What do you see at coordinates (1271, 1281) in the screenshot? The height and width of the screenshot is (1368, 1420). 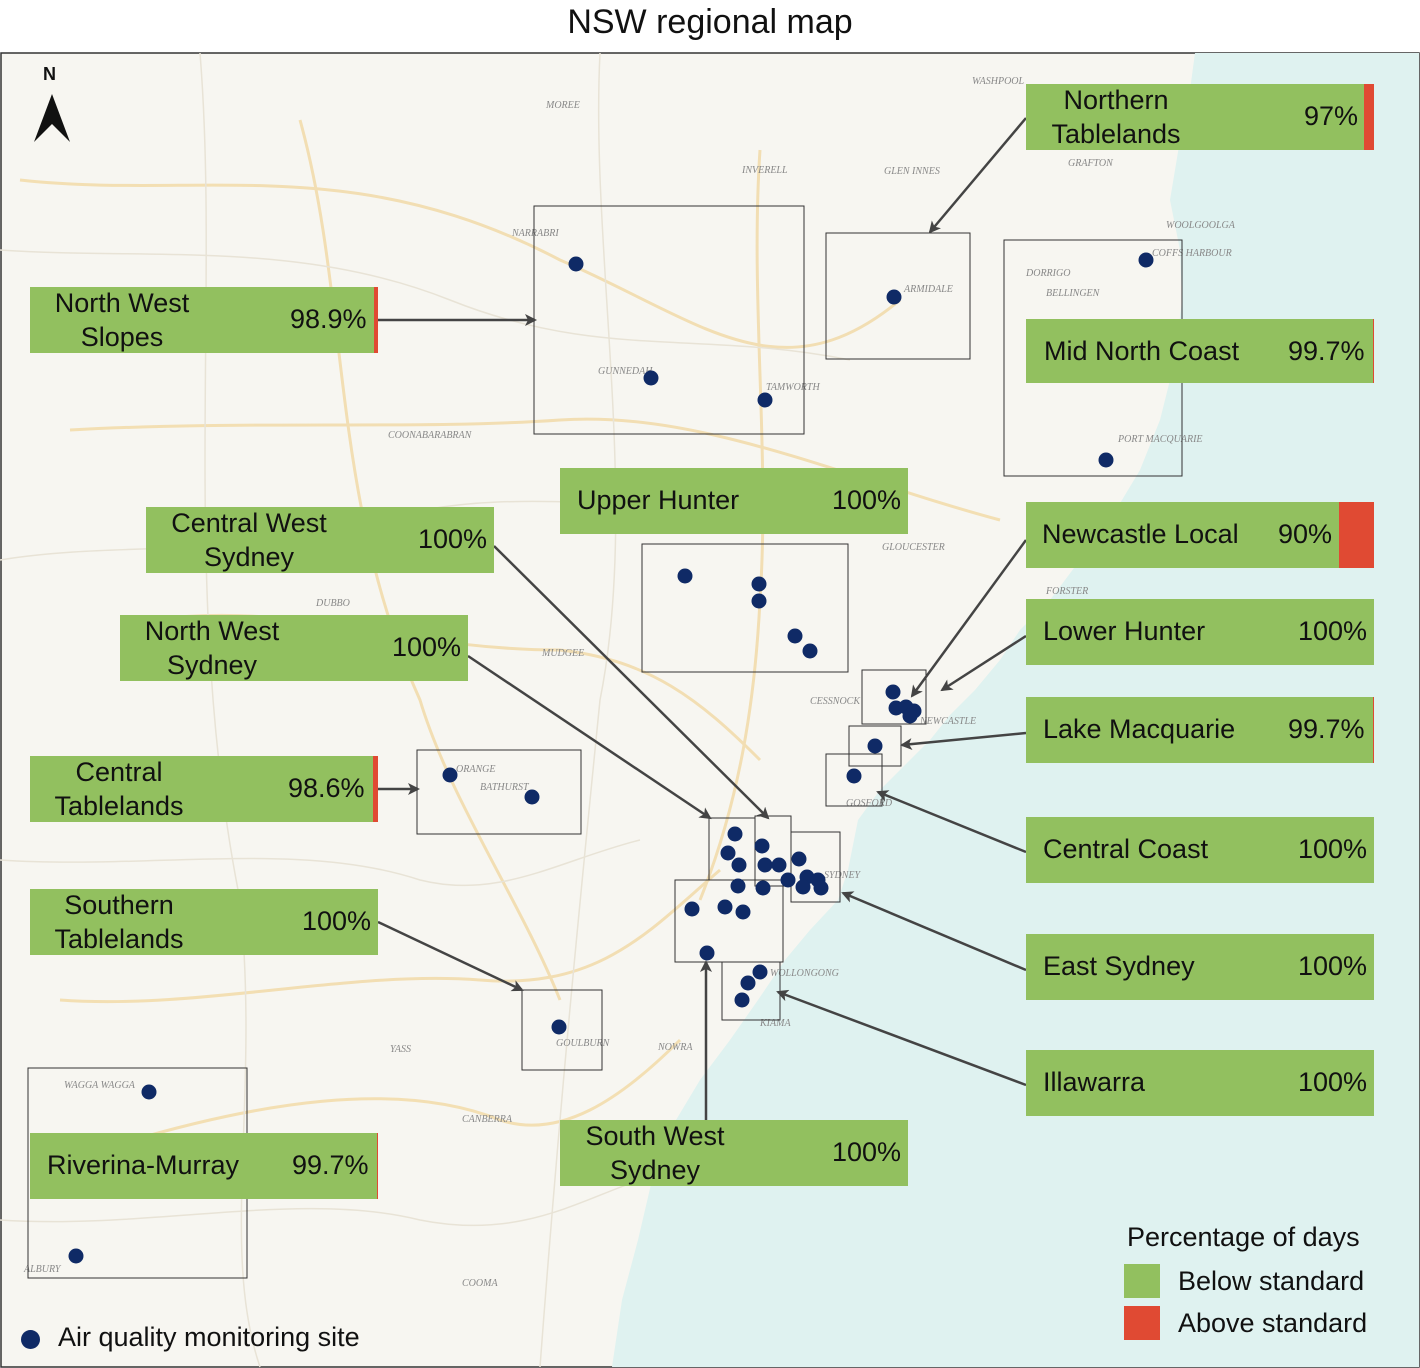 I see `legend-below-label: Below standard` at bounding box center [1271, 1281].